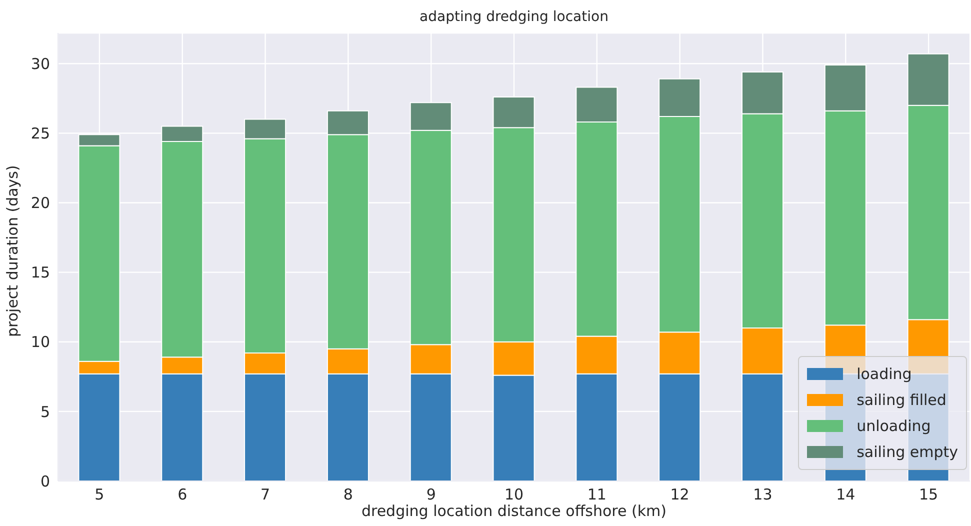  What do you see at coordinates (45, 481) in the screenshot?
I see `y-tick-label: 0` at bounding box center [45, 481].